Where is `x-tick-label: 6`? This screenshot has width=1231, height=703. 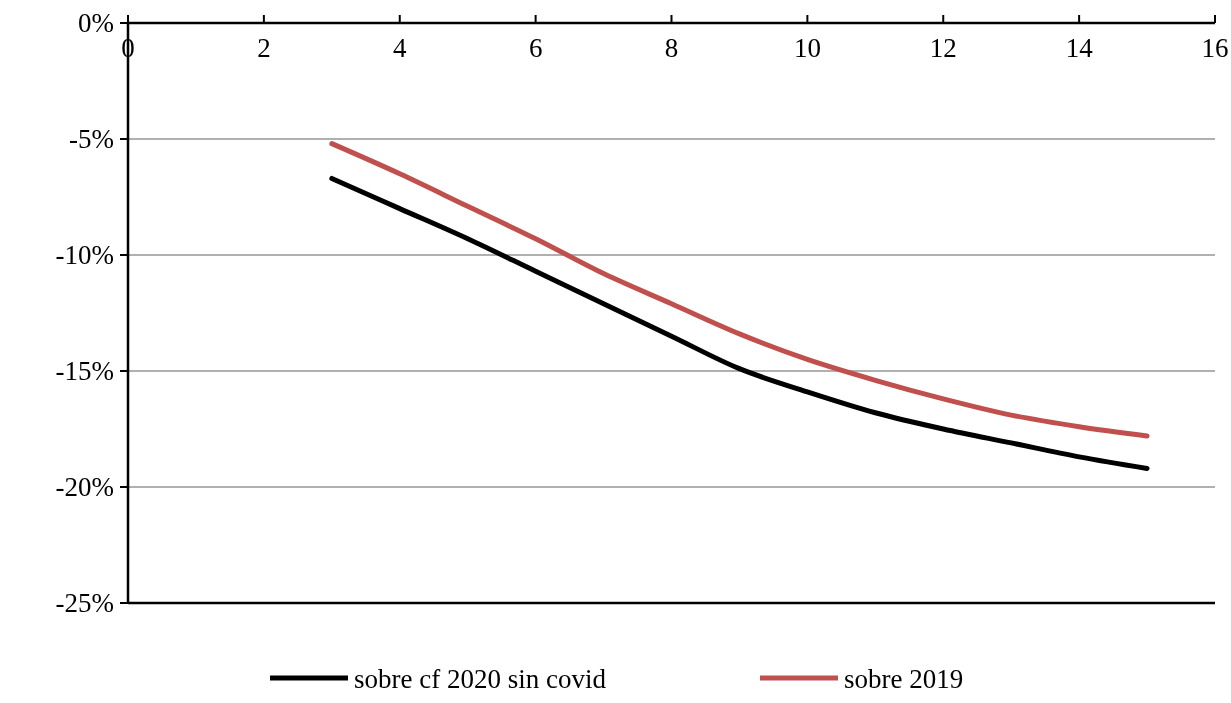
x-tick-label: 6 is located at coordinates (535, 48).